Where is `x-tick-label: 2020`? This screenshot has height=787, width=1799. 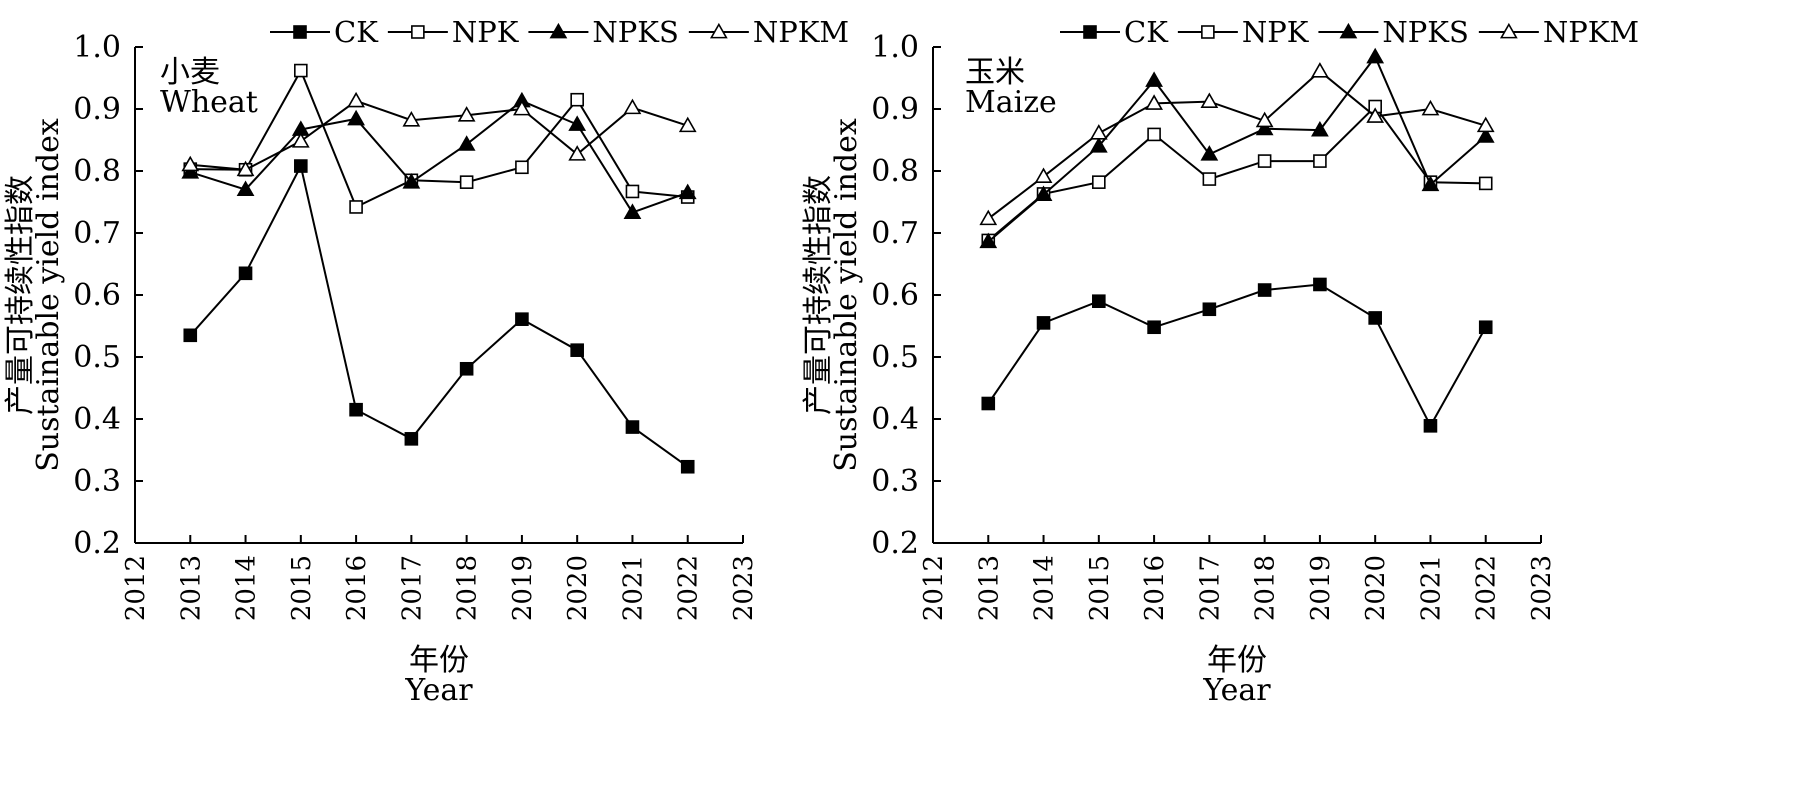 x-tick-label: 2020 is located at coordinates (578, 588).